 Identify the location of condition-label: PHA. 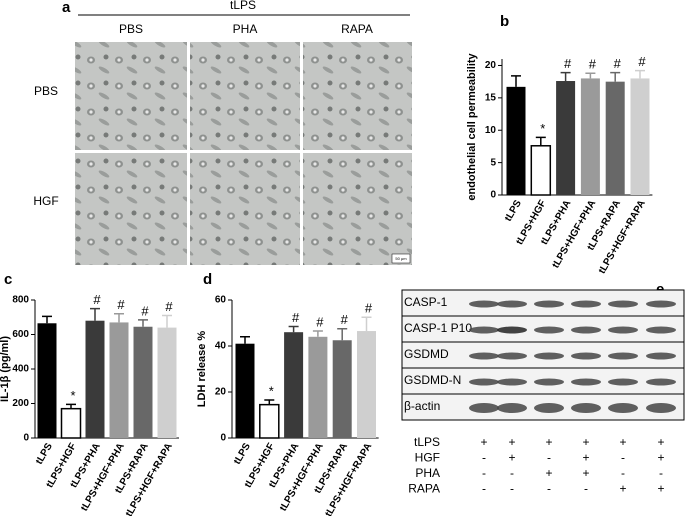
(427, 473).